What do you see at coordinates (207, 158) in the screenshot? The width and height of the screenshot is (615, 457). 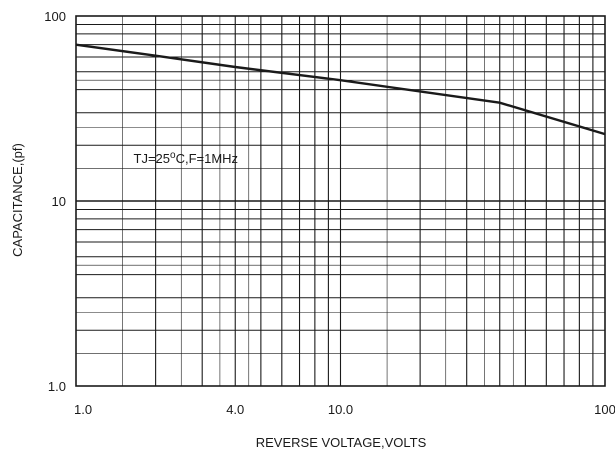 I see `annotation-suffix: C,F=1MHz` at bounding box center [207, 158].